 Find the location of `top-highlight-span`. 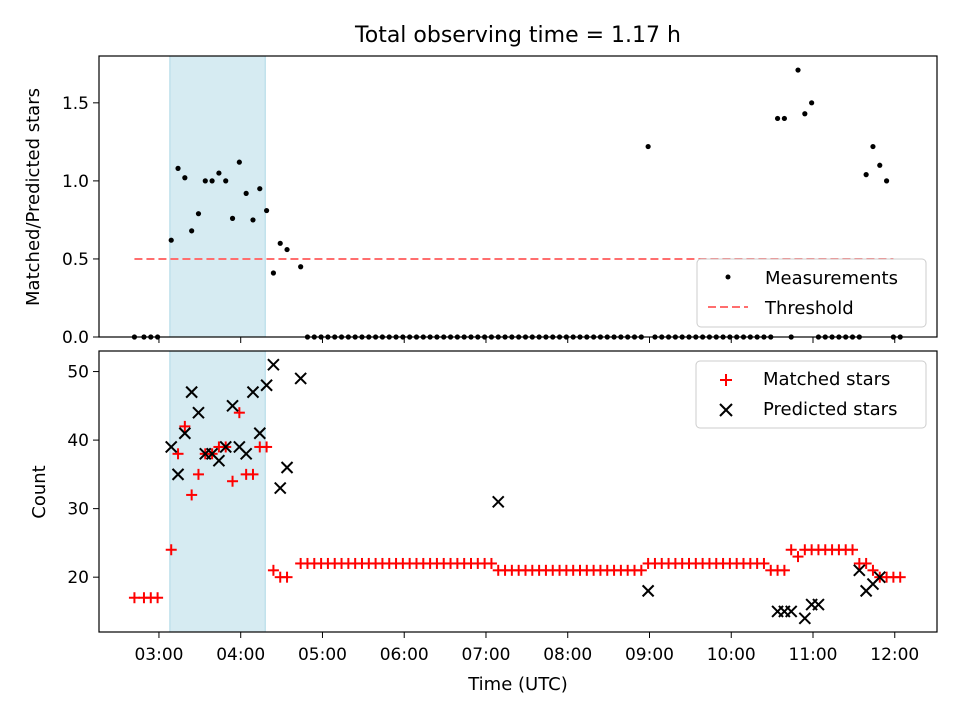

top-highlight-span is located at coordinates (217, 196).